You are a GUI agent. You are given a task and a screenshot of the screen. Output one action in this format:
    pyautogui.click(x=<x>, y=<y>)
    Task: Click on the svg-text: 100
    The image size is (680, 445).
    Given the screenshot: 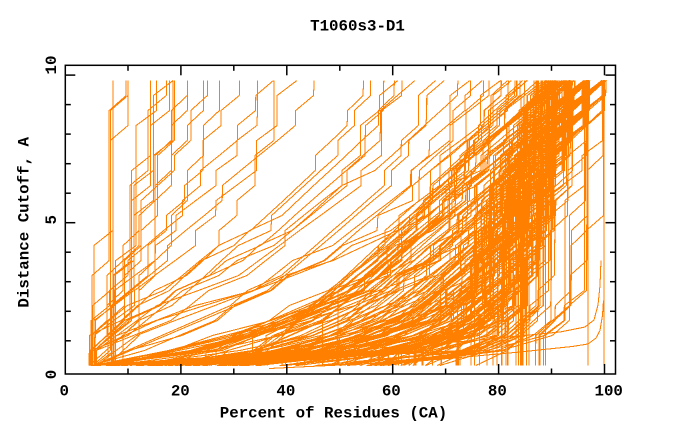 What is the action you would take?
    pyautogui.click(x=608, y=392)
    